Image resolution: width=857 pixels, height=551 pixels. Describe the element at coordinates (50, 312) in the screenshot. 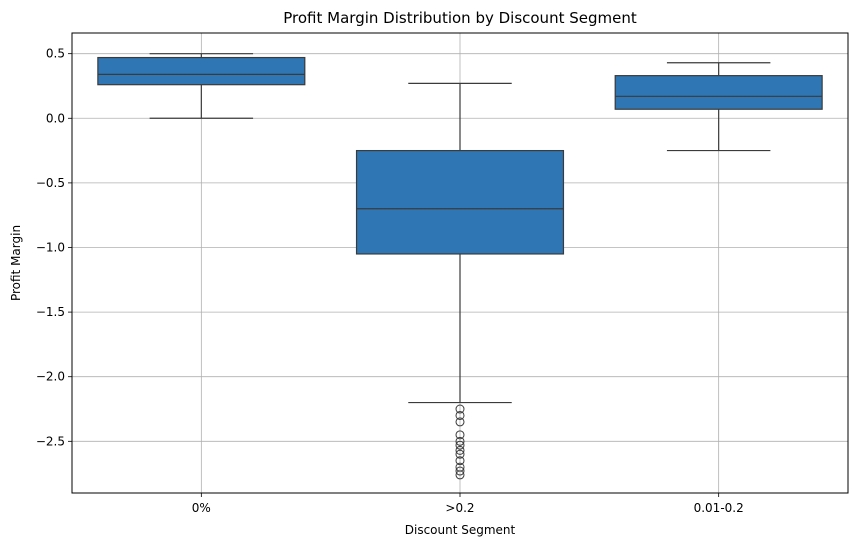

I see `y-tick-label: −1.5` at that location.